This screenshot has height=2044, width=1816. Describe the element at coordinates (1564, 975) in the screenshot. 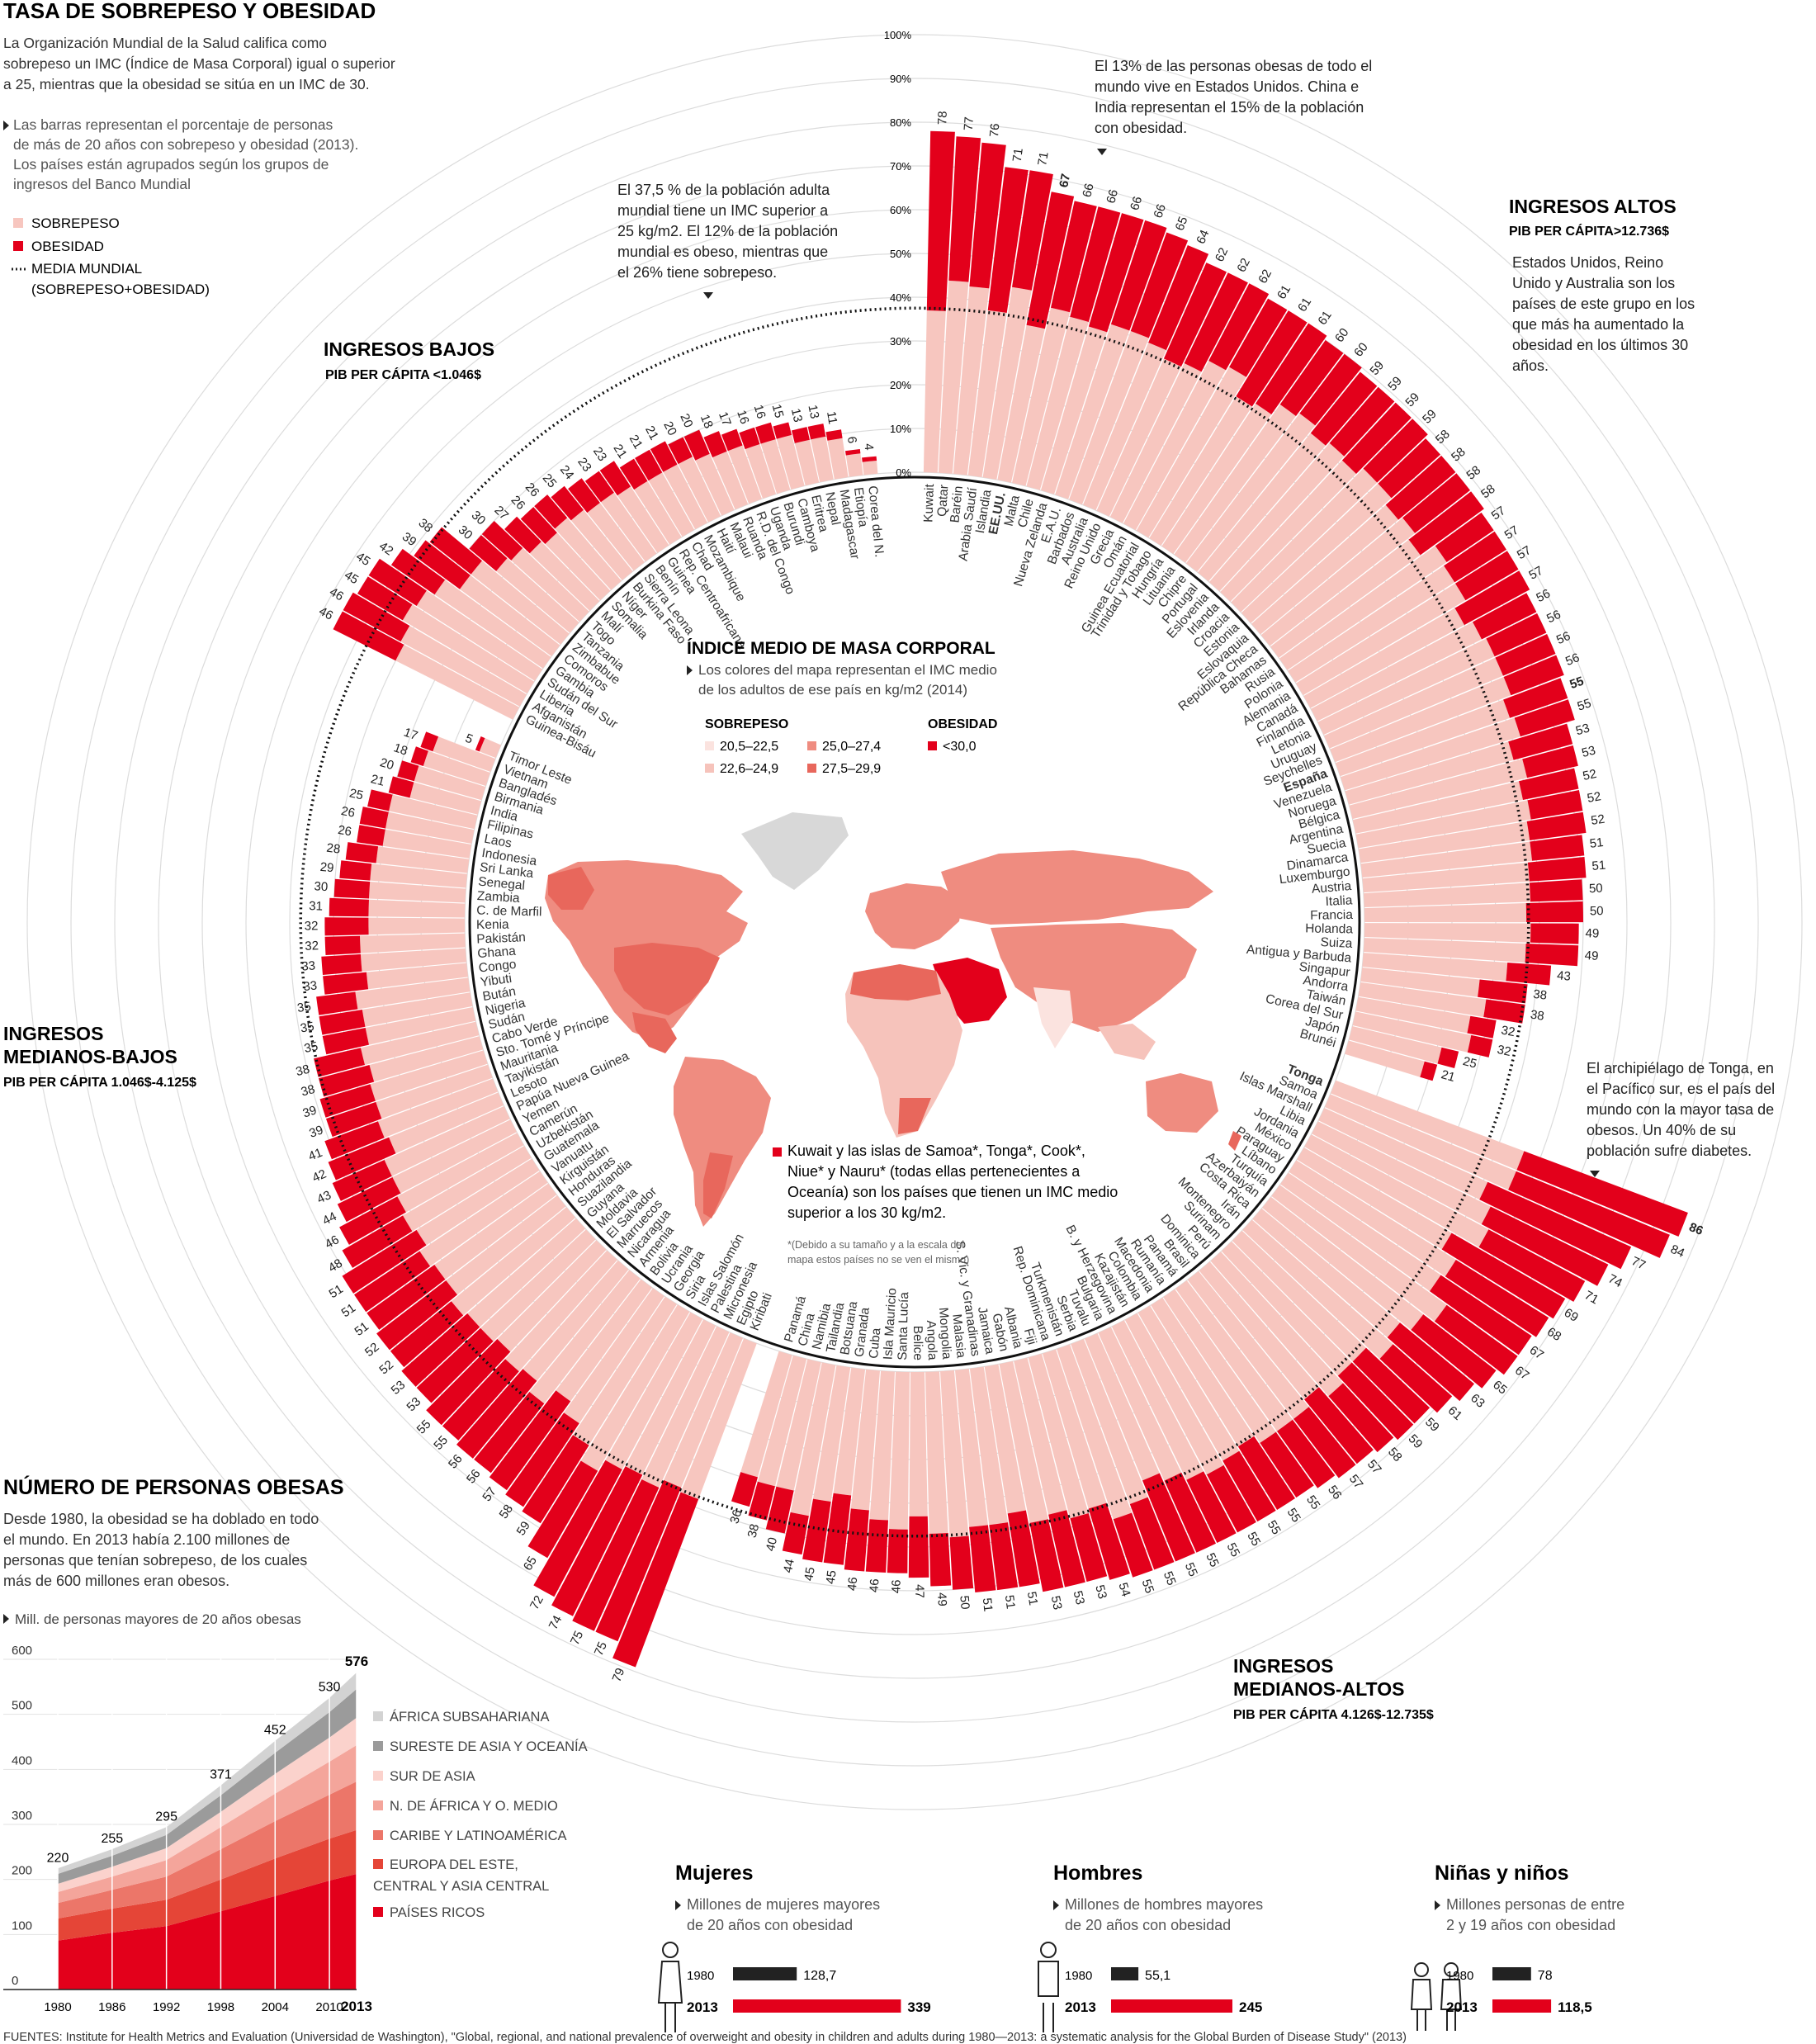

I see `value-label: 43` at that location.